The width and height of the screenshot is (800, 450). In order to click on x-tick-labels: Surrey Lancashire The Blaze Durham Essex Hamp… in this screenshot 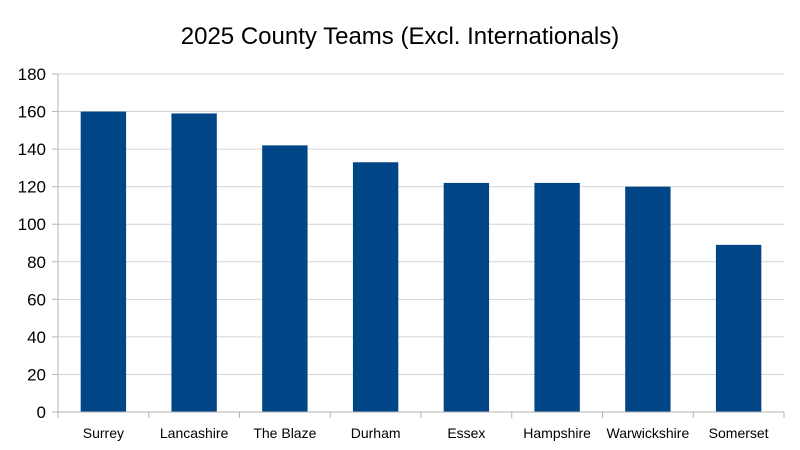, I will do `click(421, 426)`.